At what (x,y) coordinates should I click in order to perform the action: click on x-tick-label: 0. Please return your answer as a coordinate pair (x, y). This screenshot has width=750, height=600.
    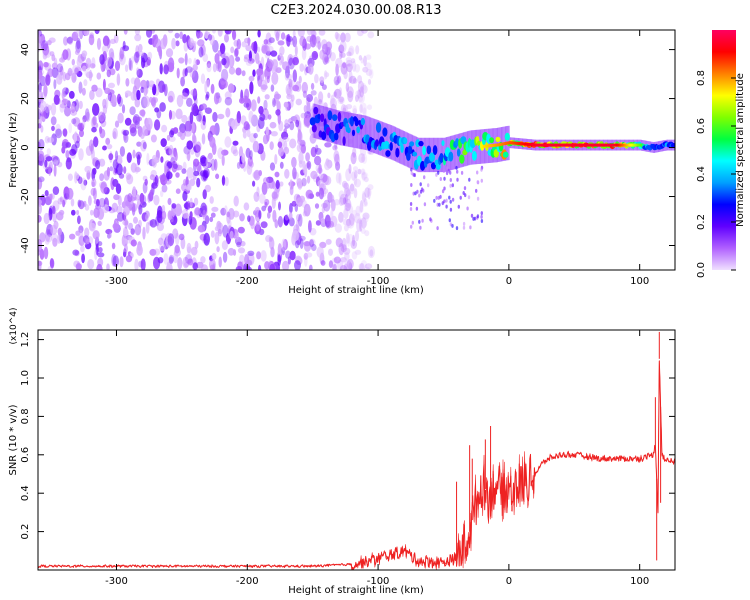
    Looking at the image, I should click on (509, 281).